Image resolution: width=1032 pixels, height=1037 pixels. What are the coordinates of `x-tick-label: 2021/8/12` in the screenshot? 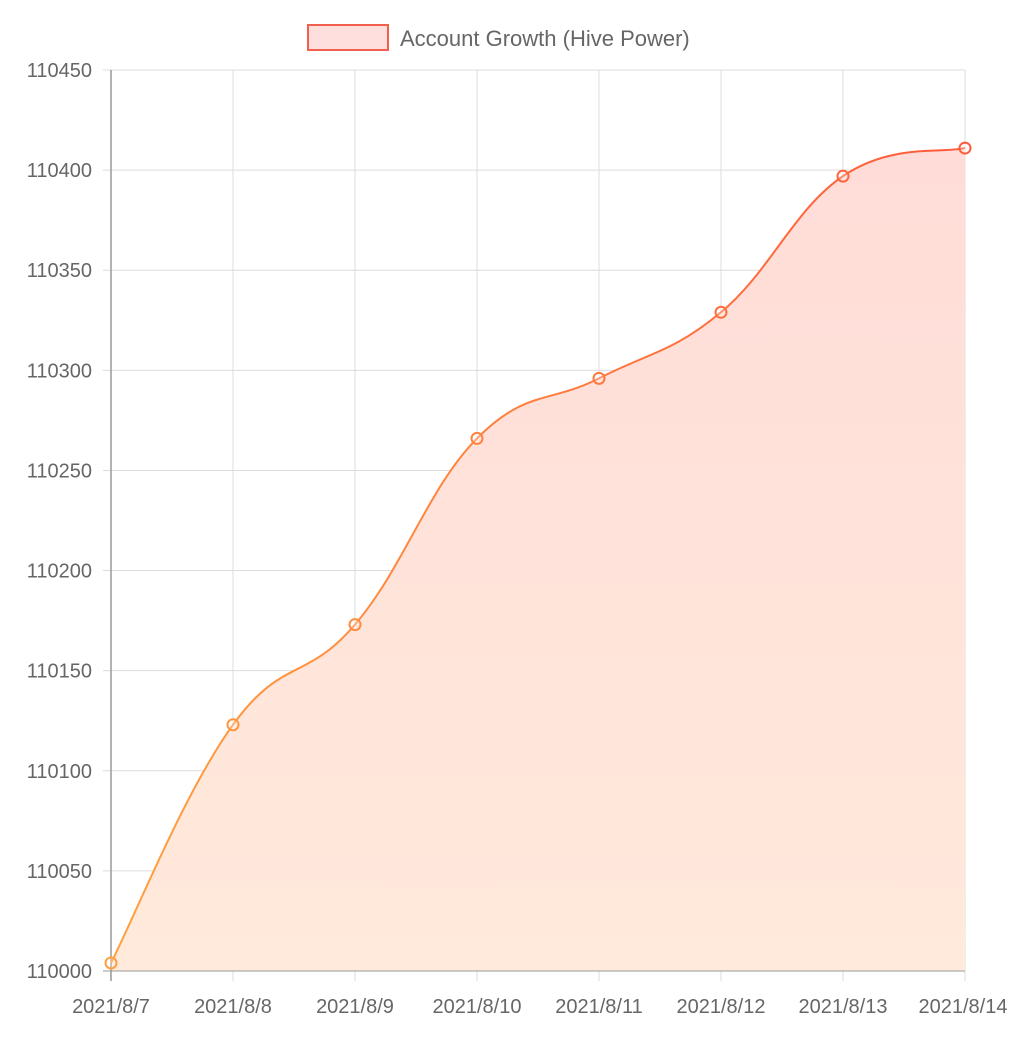 It's located at (721, 1007).